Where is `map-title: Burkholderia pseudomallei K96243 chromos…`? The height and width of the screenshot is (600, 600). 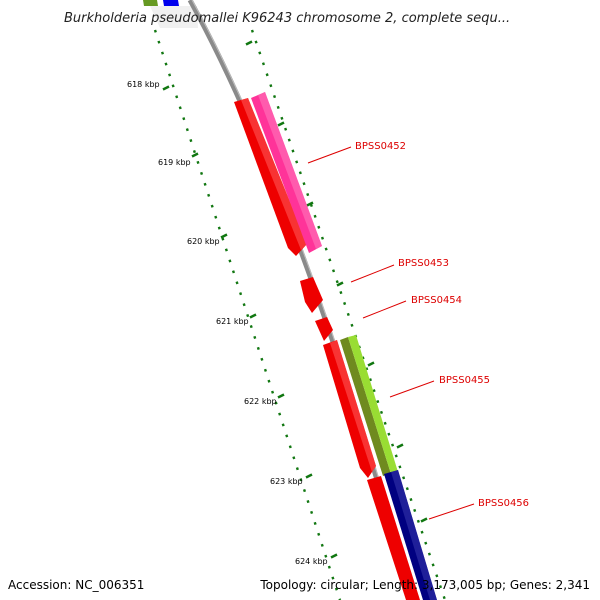 map-title: Burkholderia pseudomallei K96243 chromos… is located at coordinates (287, 18).